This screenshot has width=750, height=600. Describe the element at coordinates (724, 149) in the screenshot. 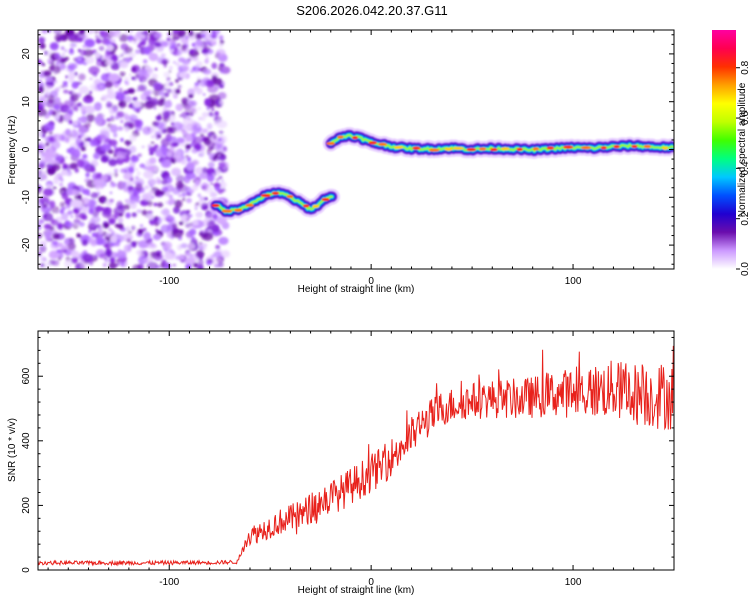

I see `colorbar-gradient` at that location.